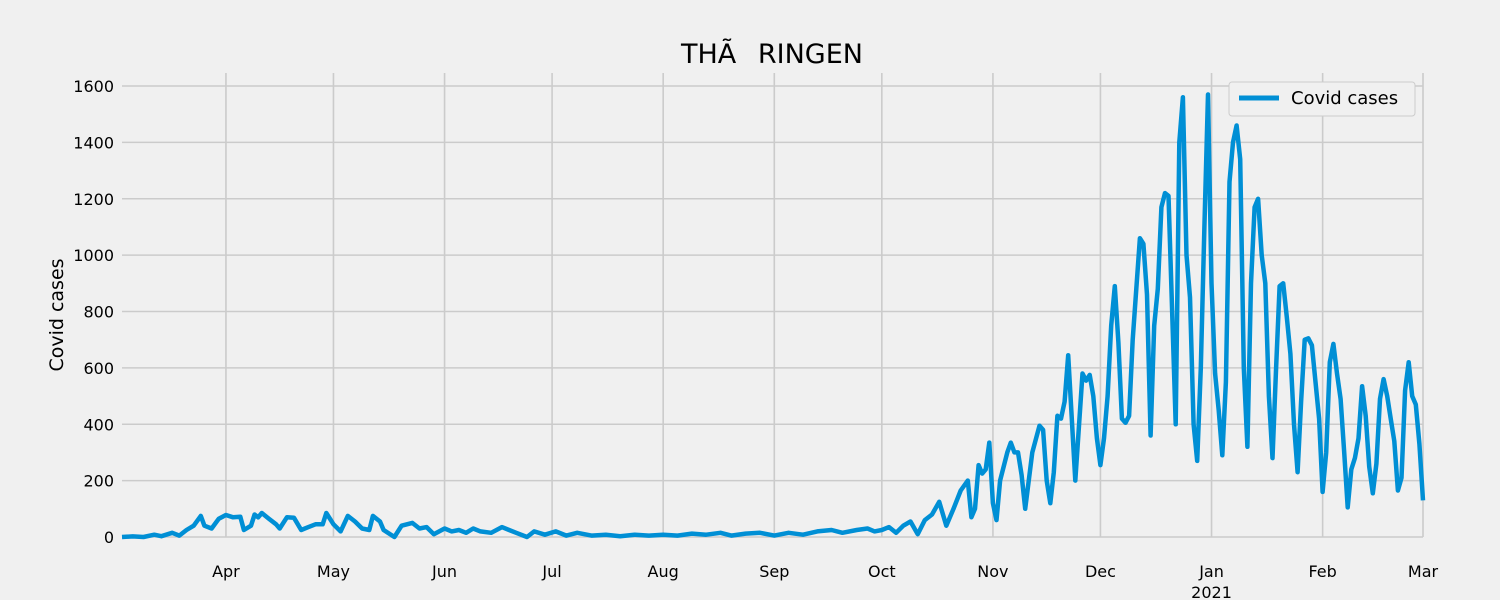 This screenshot has height=600, width=1500. I want to click on y-tick-label: 800, so click(98, 312).